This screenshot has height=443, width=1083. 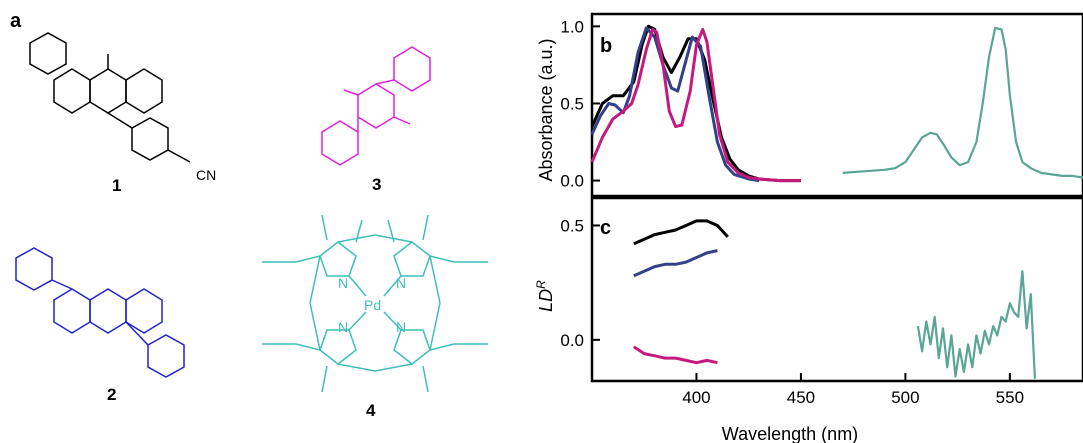 I want to click on molecule-4-n-label-1: N, so click(x=343, y=283).